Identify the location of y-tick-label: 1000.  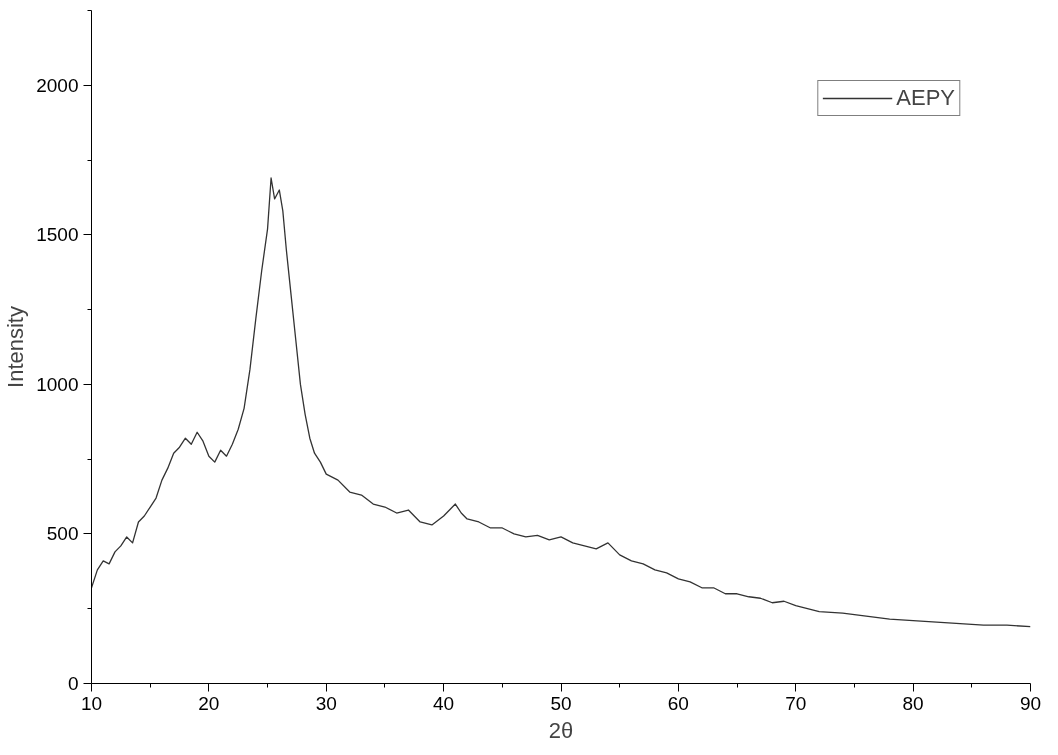
(57, 384).